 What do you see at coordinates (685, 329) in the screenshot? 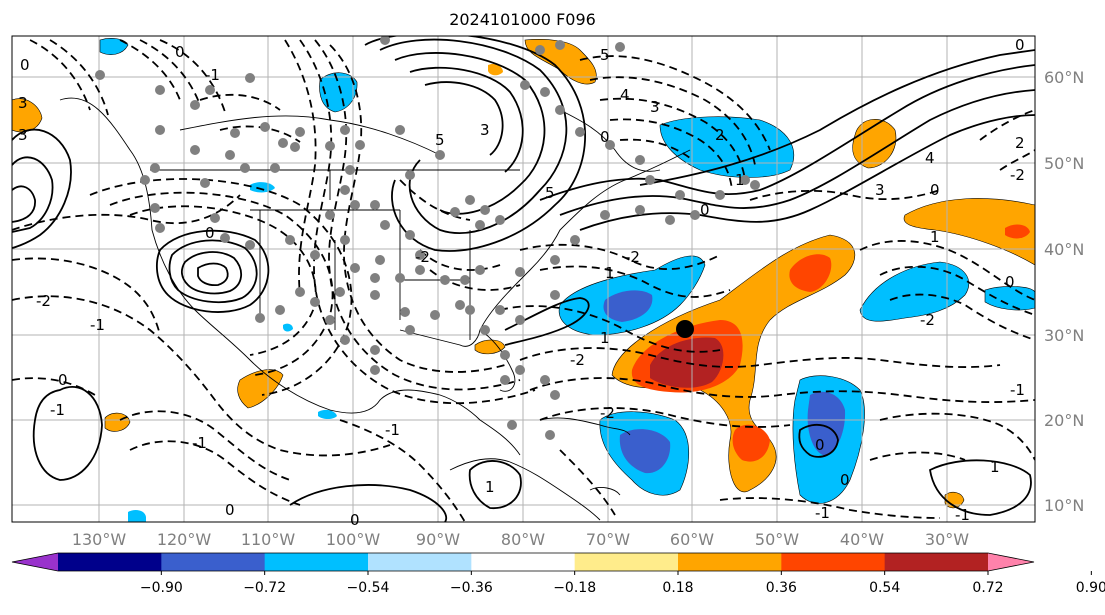
I see `point-marker` at bounding box center [685, 329].